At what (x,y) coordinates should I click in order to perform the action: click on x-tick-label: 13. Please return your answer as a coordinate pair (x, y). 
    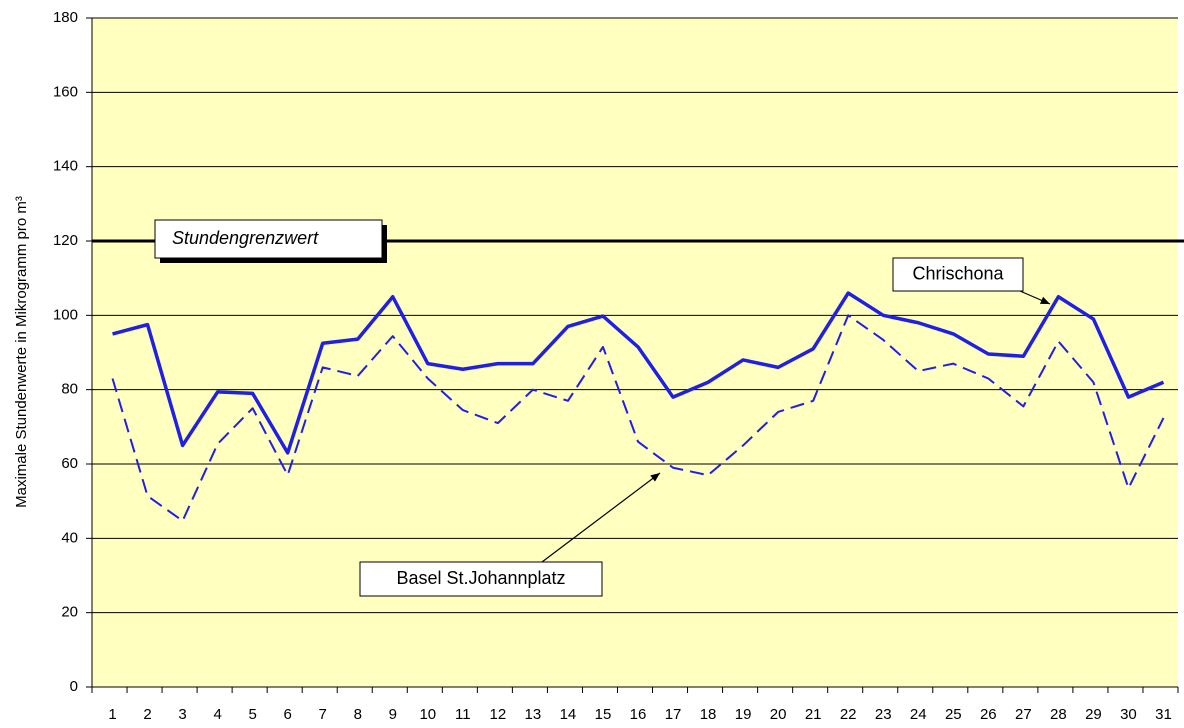
    Looking at the image, I should click on (533, 714).